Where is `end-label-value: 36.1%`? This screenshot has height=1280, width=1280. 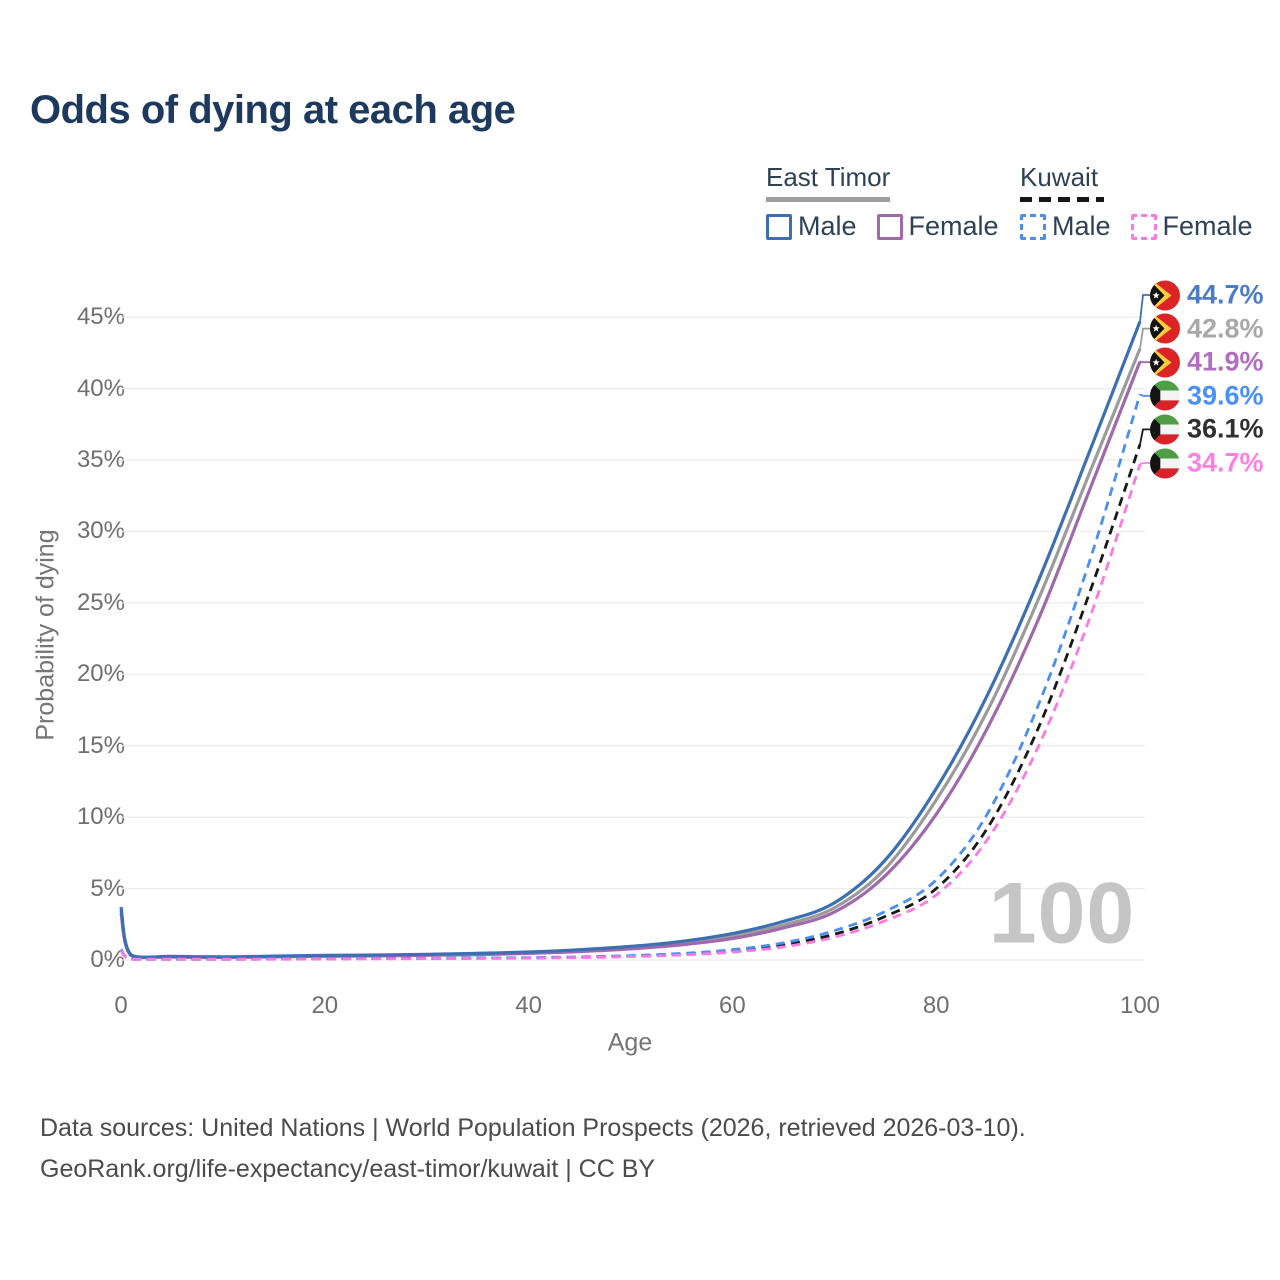
end-label-value: 36.1% is located at coordinates (1225, 428).